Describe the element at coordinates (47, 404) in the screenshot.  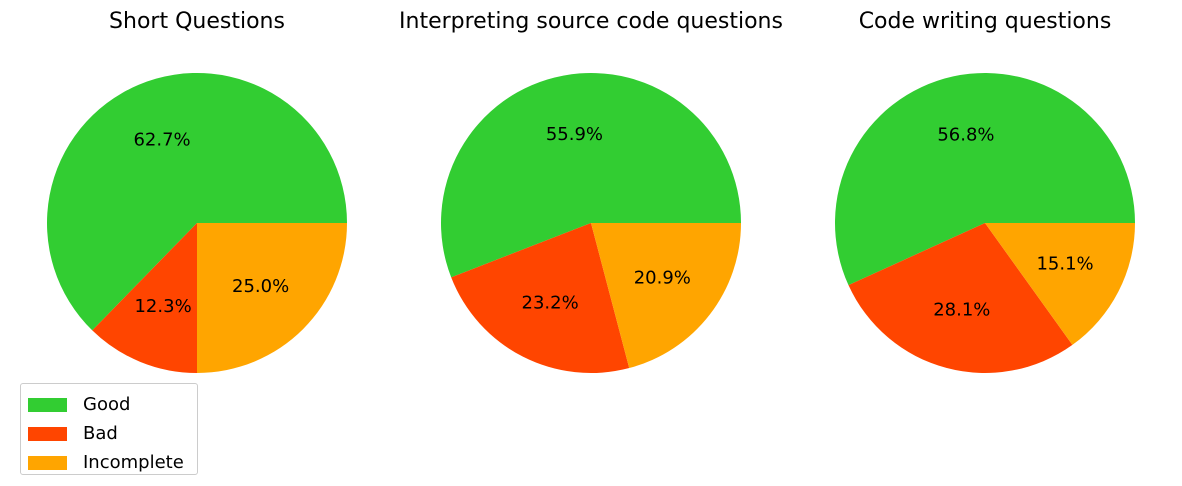
I see `legend-swatch-good` at that location.